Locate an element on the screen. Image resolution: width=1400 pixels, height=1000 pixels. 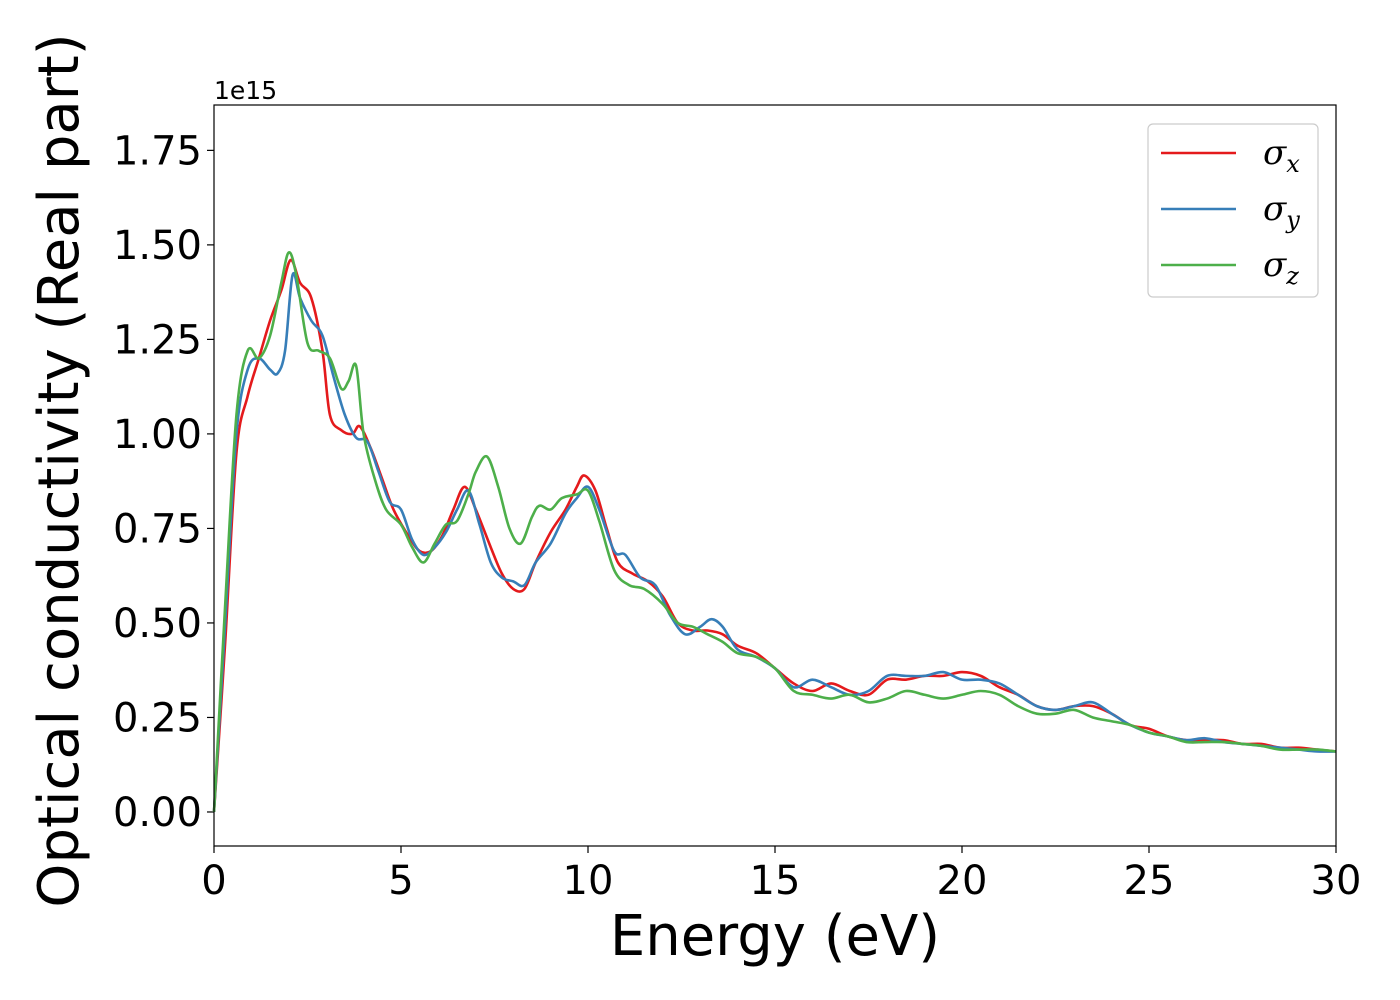
y-tick-label: 0.75 is located at coordinates (157, 529).